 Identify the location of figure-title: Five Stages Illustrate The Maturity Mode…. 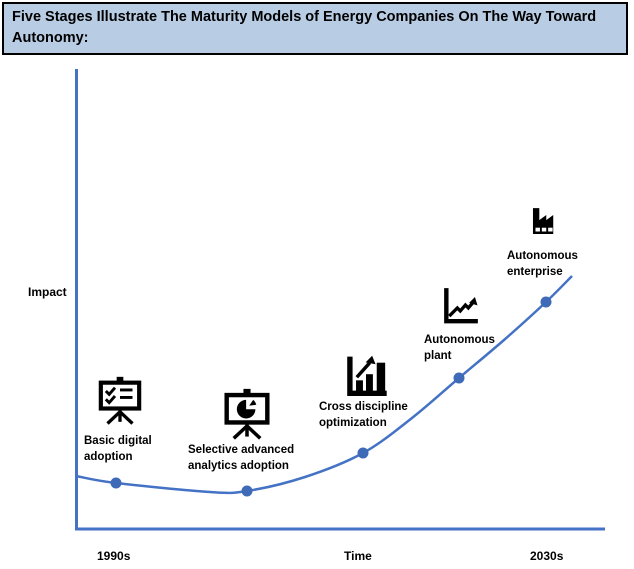
(304, 27).